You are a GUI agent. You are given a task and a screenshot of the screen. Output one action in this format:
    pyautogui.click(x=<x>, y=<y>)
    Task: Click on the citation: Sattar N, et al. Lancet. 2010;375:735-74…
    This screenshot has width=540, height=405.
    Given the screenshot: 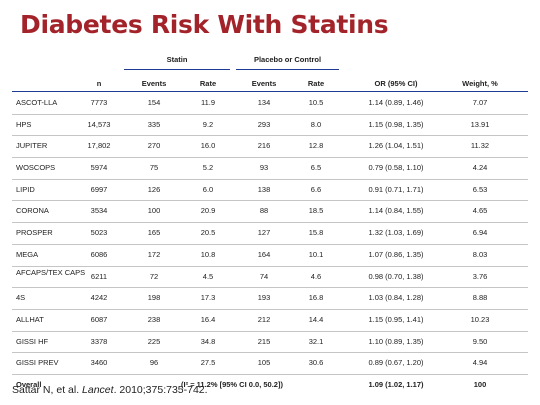 What is the action you would take?
    pyautogui.click(x=110, y=390)
    